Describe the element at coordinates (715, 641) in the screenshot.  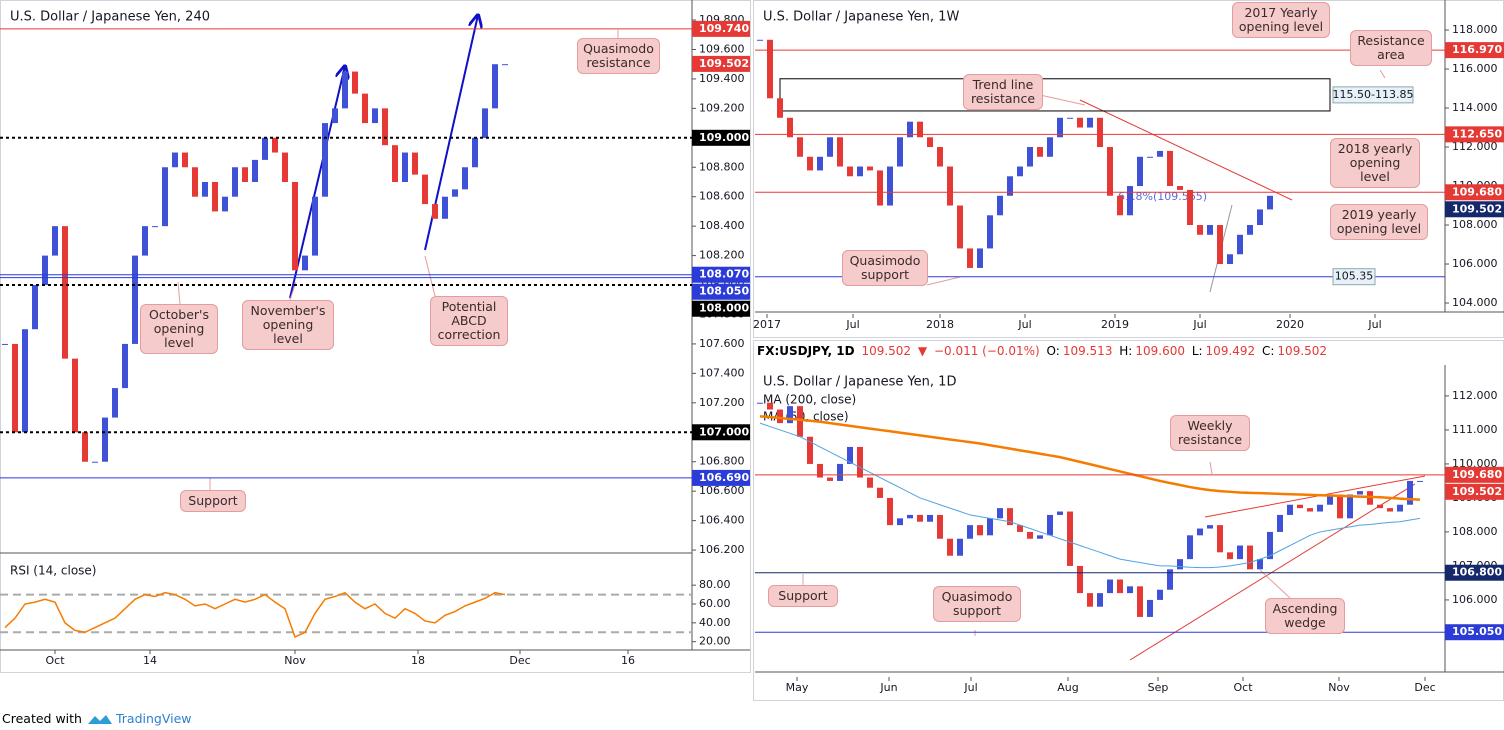
I see `y-tick-label: 20.00` at that location.